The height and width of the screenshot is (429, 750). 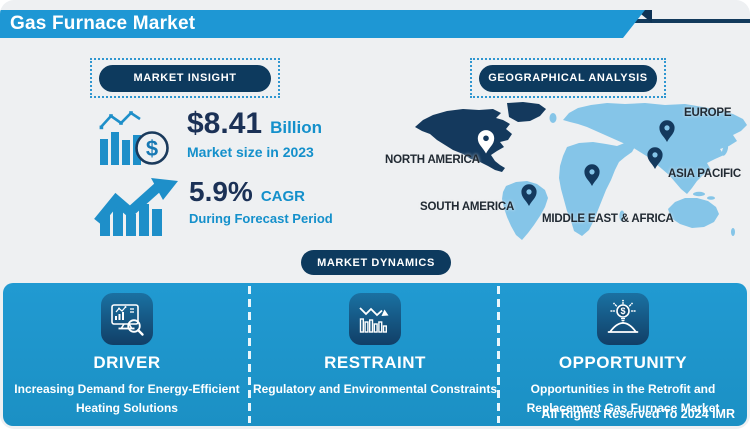 I want to click on restraint-icon-tile, so click(x=375, y=319).